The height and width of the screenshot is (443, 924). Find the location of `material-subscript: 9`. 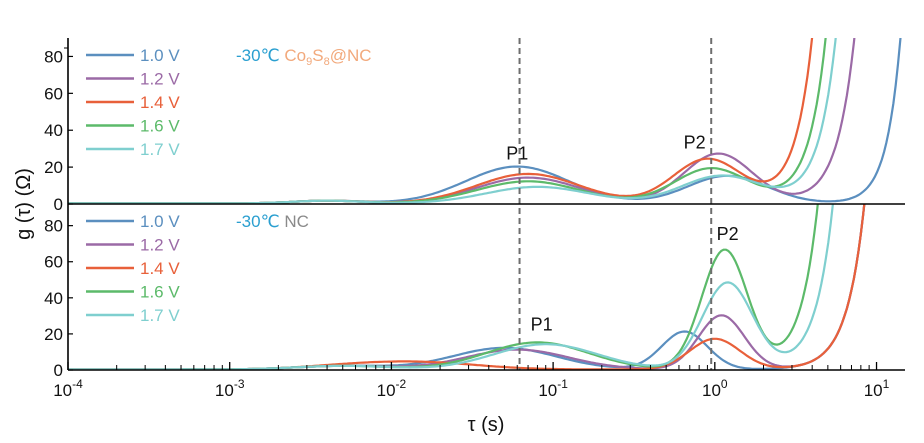

material-subscript: 9 is located at coordinates (309, 62).